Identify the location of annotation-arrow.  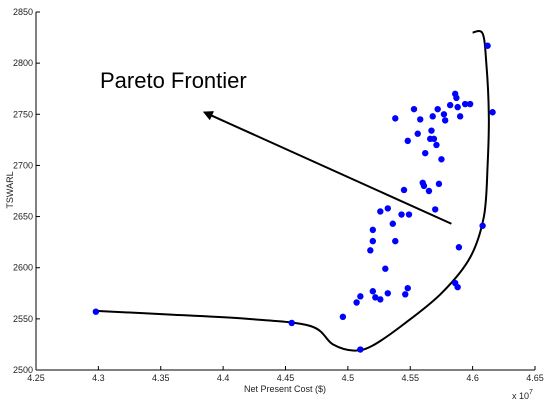
(327, 168).